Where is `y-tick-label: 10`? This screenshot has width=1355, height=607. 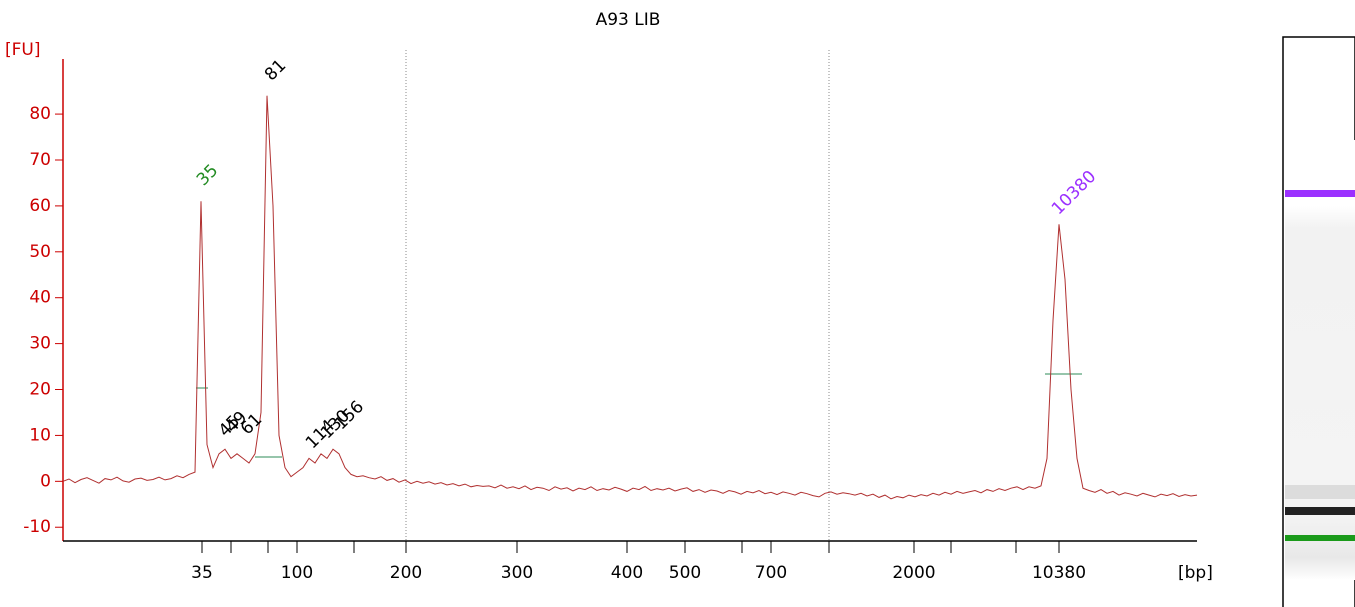
y-tick-label: 10 is located at coordinates (40, 435).